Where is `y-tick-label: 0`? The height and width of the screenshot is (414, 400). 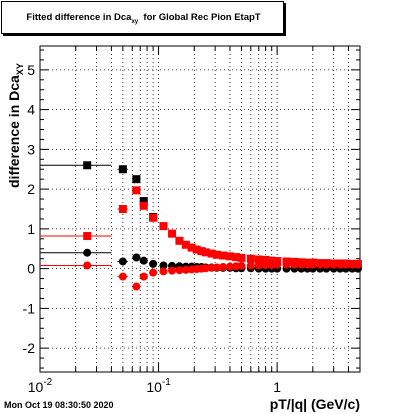 y-tick-label: 0 is located at coordinates (31, 269).